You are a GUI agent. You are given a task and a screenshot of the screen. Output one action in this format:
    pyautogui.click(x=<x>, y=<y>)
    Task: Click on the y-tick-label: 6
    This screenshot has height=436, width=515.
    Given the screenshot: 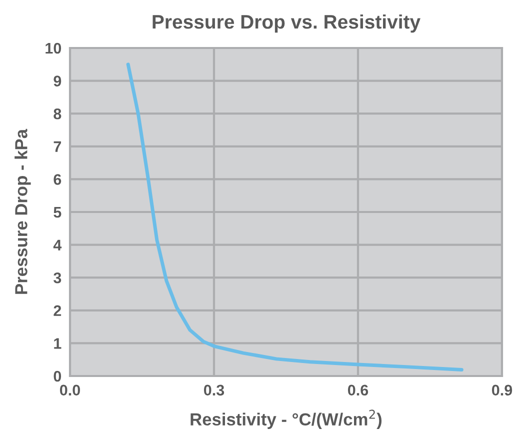 What is the action you would take?
    pyautogui.click(x=58, y=179)
    